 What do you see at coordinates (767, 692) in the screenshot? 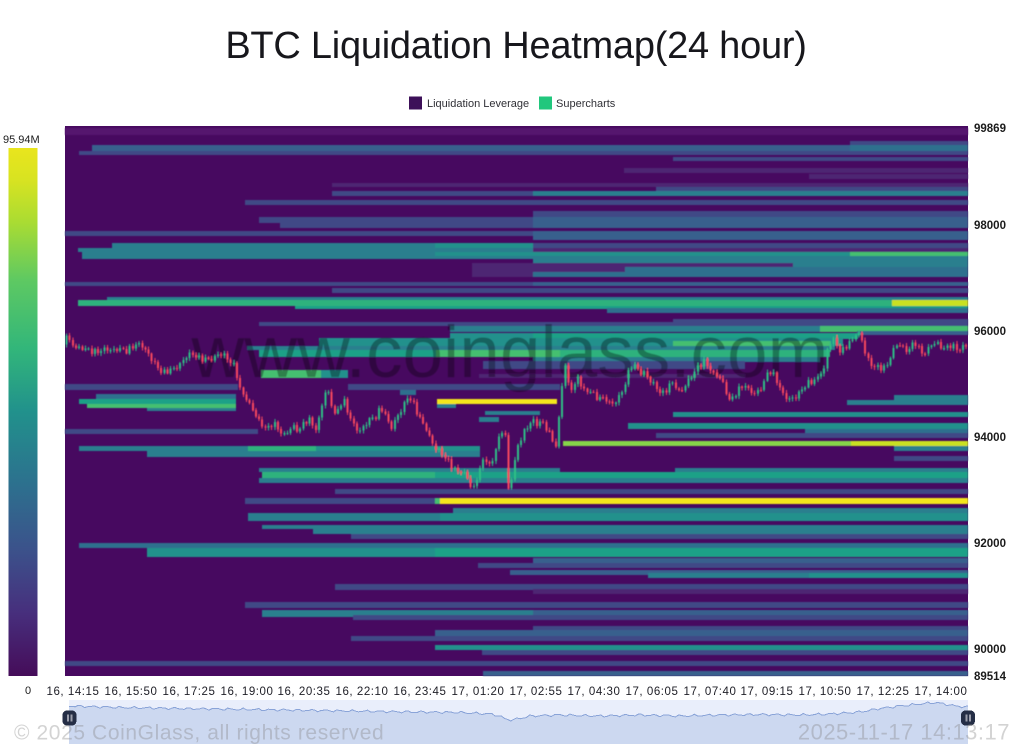
I see `svg-text: 17, 09:15` at bounding box center [767, 692].